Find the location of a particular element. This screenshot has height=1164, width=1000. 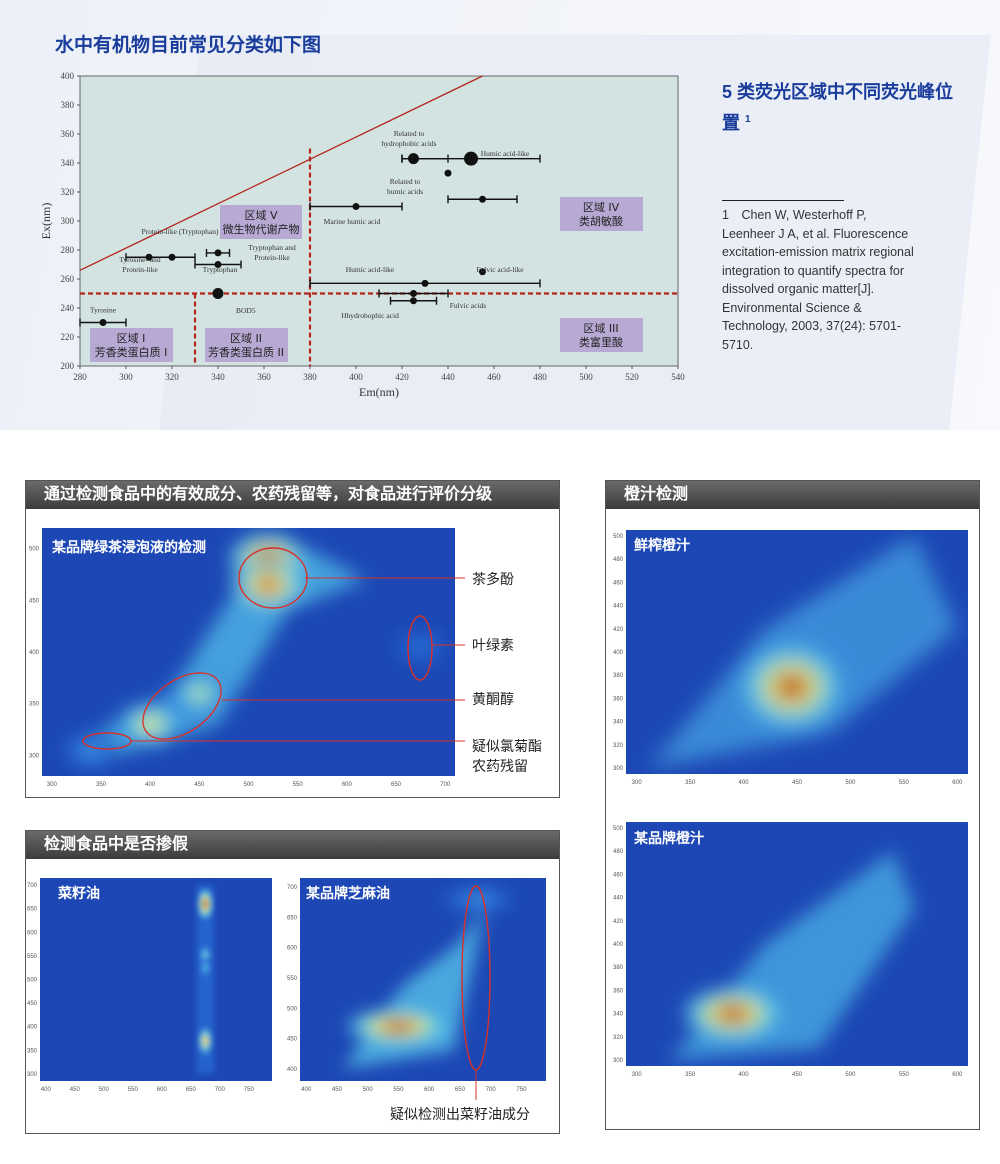

oil-panel-header: 检测食品中是否掺假 is located at coordinates (292, 845).